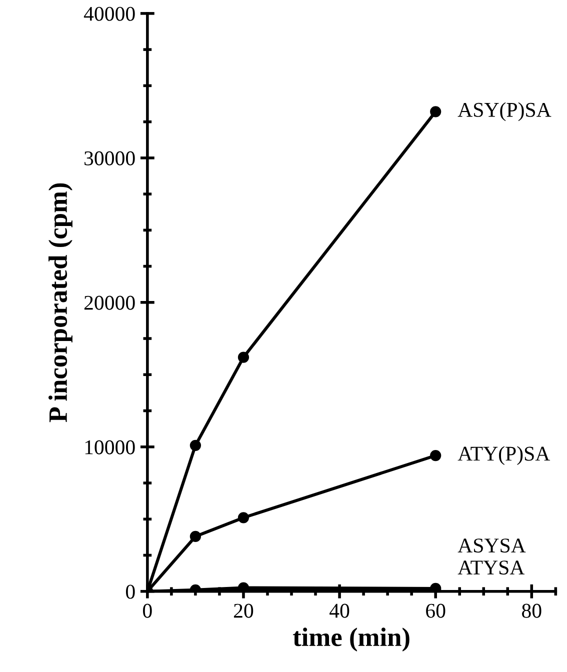 The image size is (567, 672). I want to click on series-label: ASY(P)SA, so click(505, 112).